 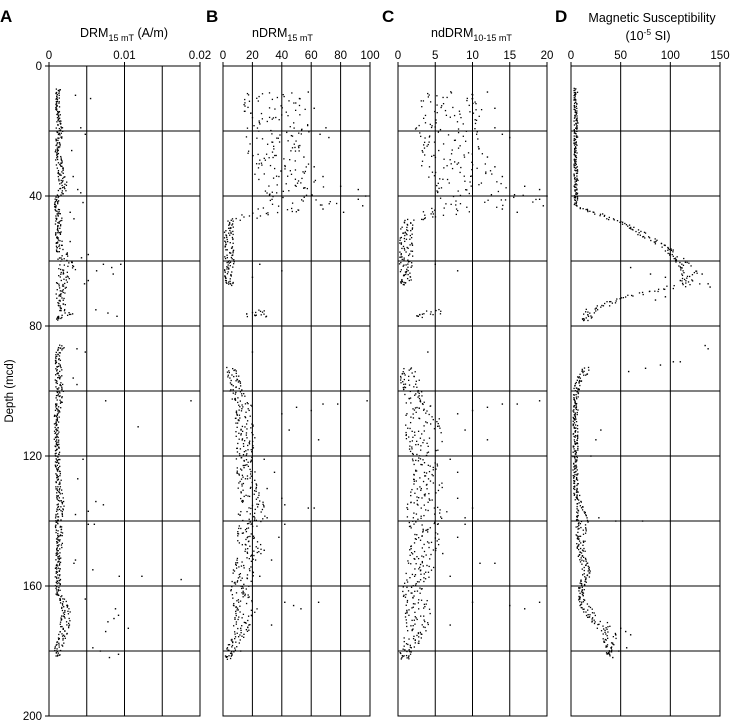 What do you see at coordinates (300, 58) in the screenshot?
I see `panel-b-x-ticks: 0 20 40 60 80 100` at bounding box center [300, 58].